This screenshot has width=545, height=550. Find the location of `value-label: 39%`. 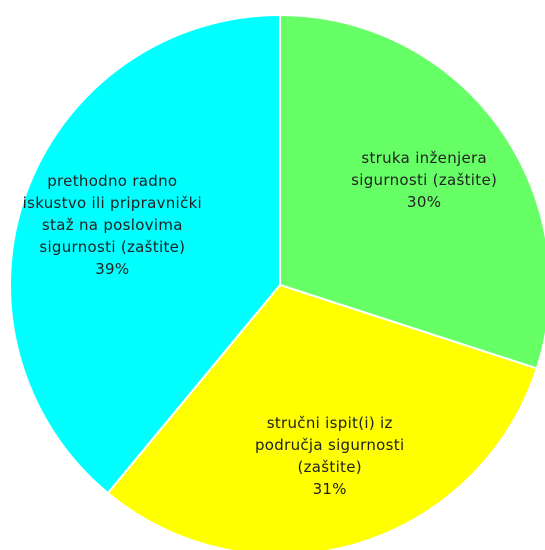

value-label: 39% is located at coordinates (112, 268).